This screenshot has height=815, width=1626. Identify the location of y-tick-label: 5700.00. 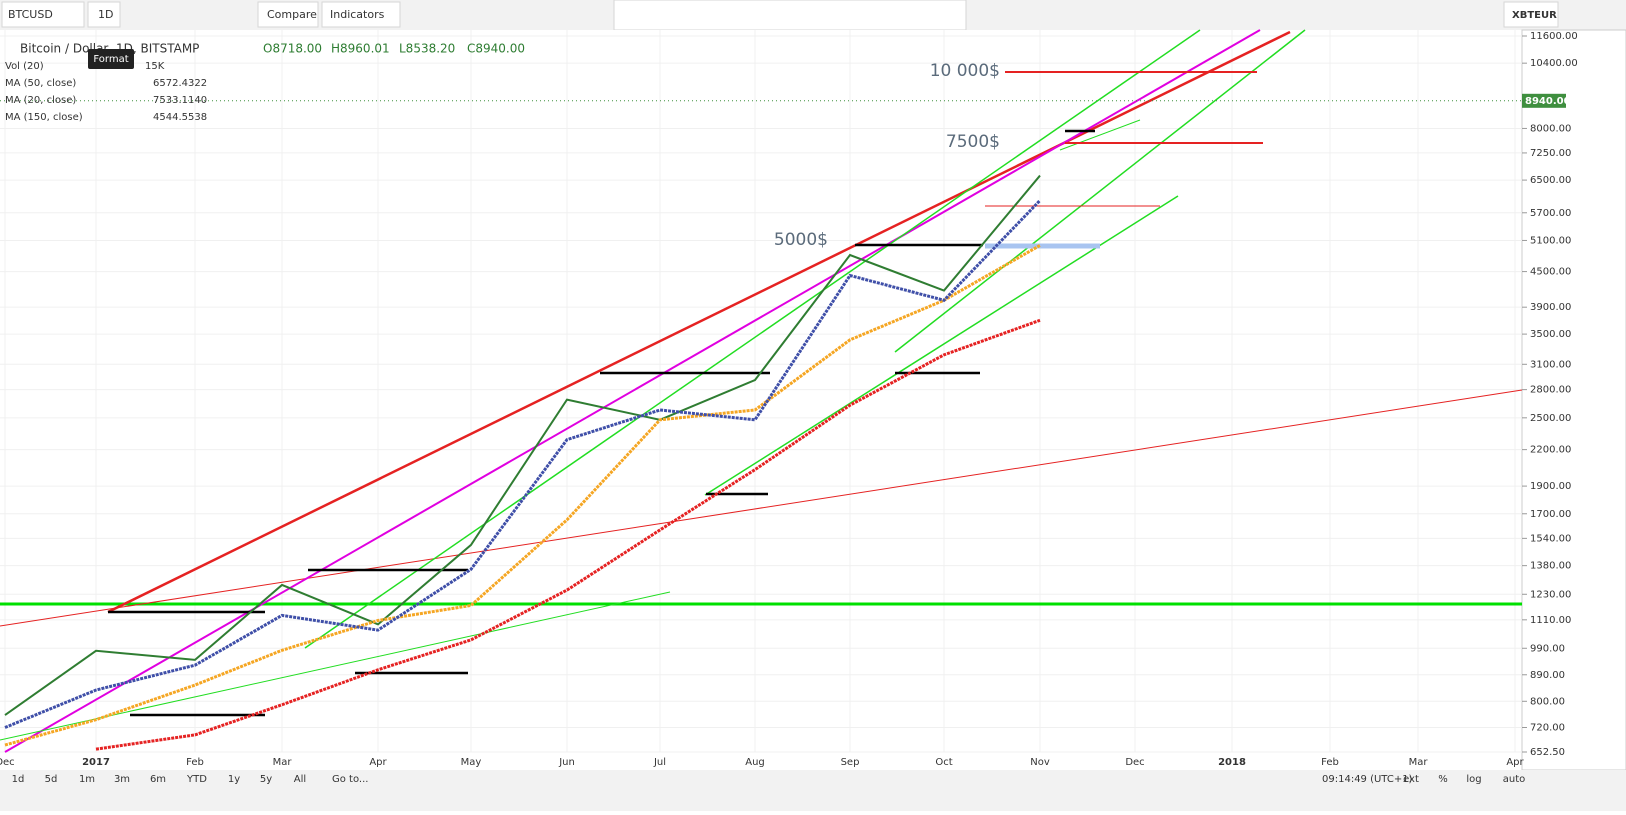
(1550, 213).